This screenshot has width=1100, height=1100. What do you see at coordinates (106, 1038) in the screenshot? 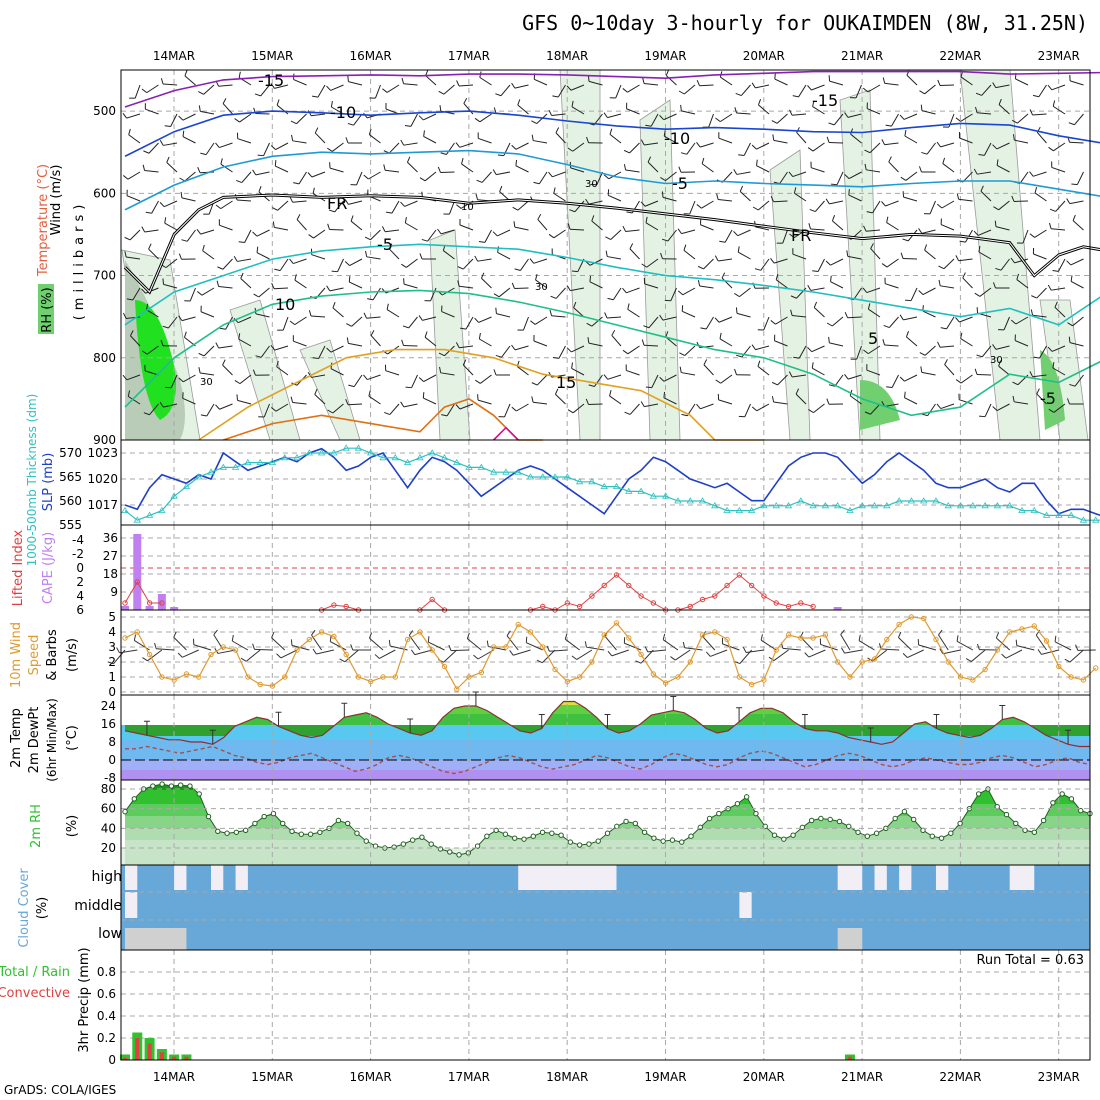
I see `y-tick-label: 0.2` at bounding box center [106, 1038].